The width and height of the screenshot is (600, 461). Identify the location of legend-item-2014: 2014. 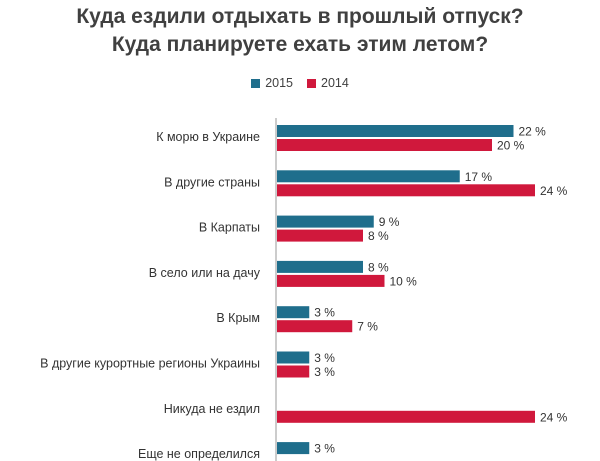
(328, 83).